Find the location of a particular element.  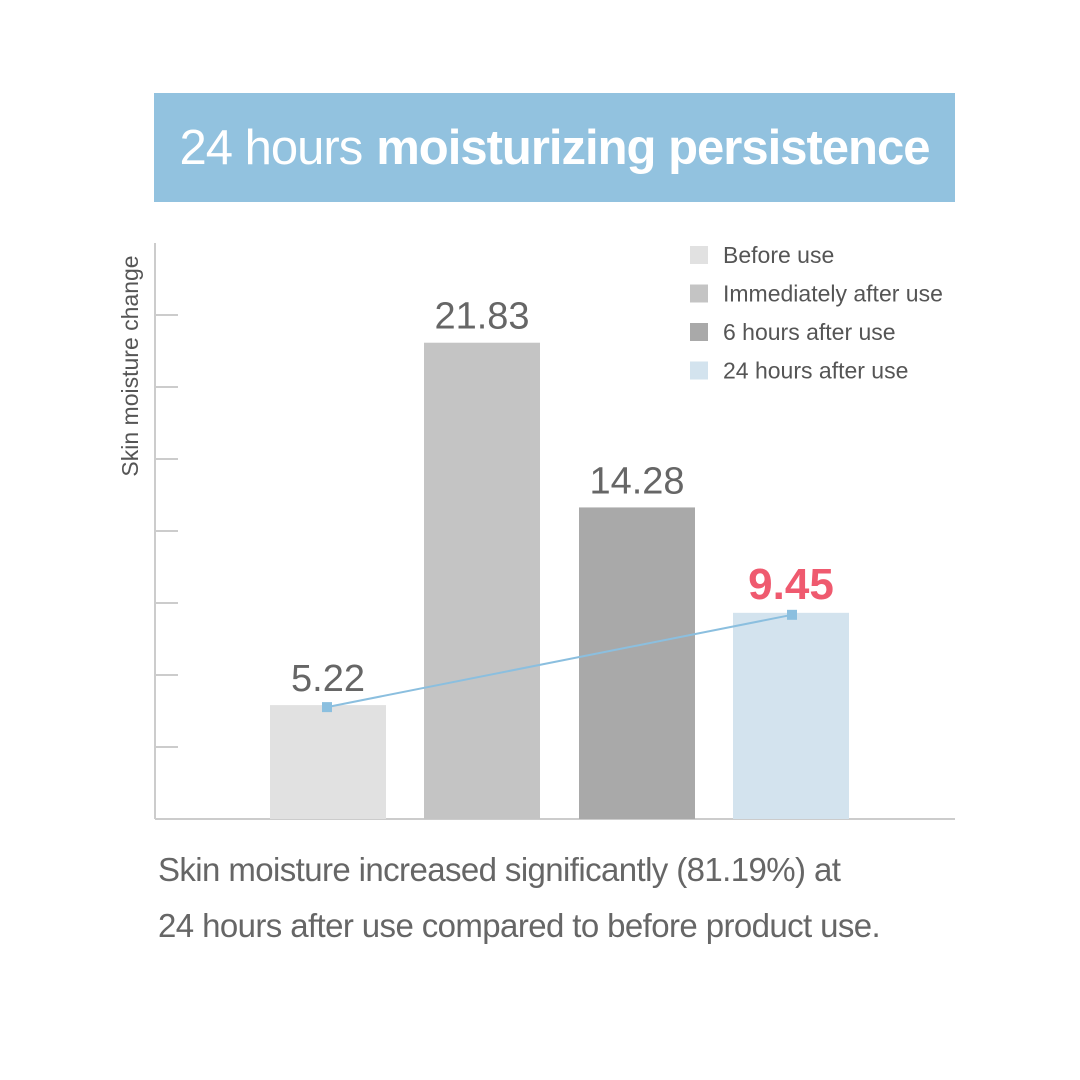

y-axis-label: Skin moisture change is located at coordinates (130, 365).